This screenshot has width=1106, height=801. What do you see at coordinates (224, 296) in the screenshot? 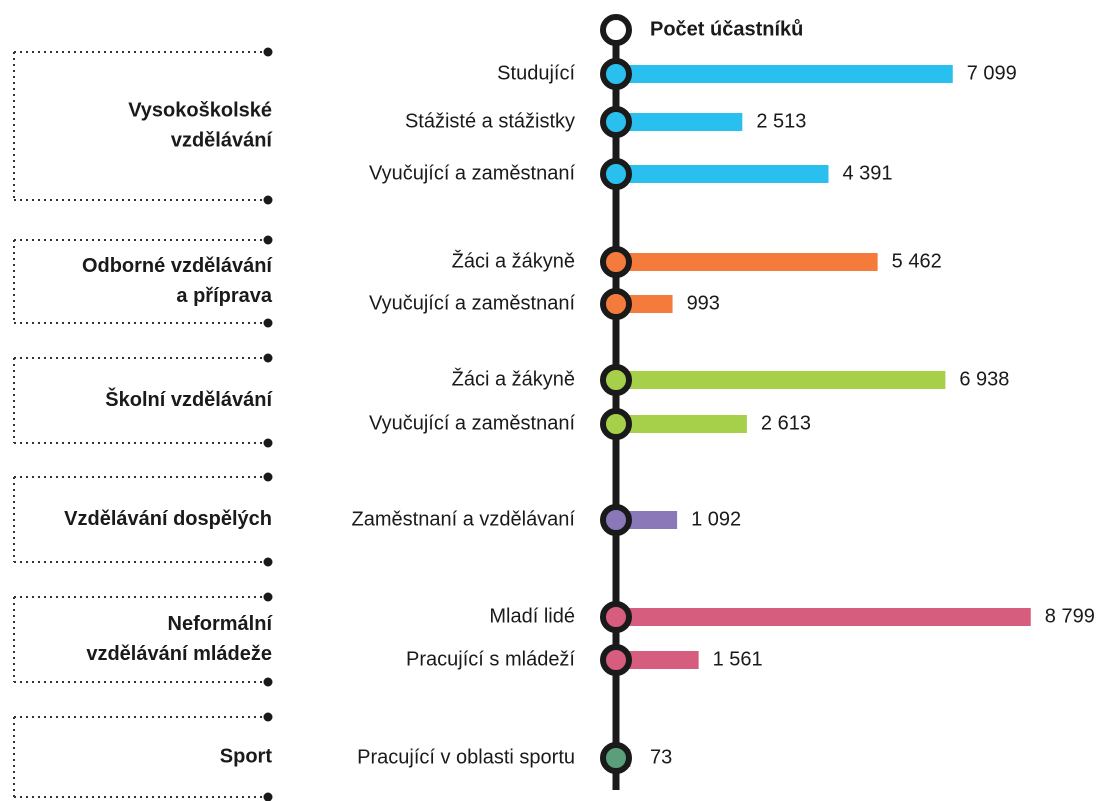
I see `group-label: a příprava` at bounding box center [224, 296].